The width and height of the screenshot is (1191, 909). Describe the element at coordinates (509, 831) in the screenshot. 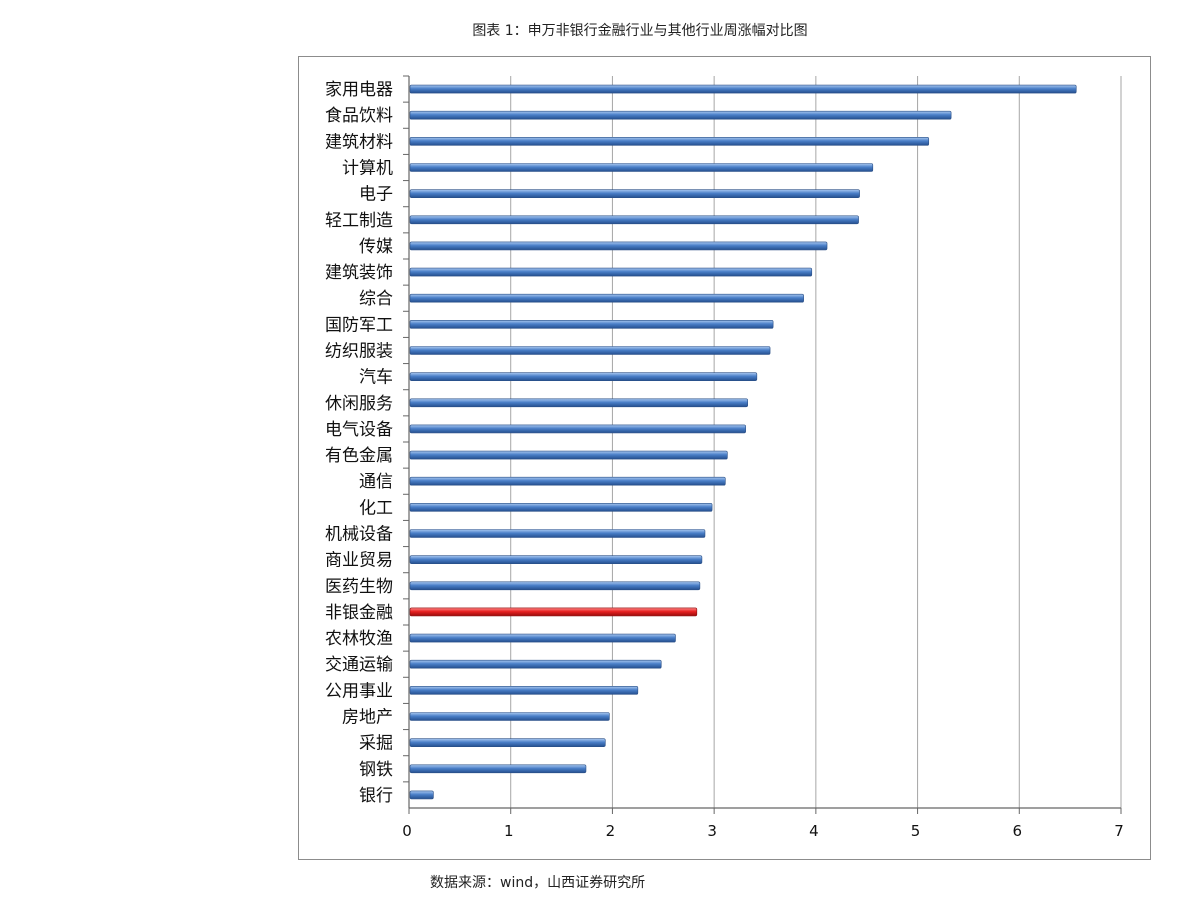

I see `x-tick-label: 1` at that location.